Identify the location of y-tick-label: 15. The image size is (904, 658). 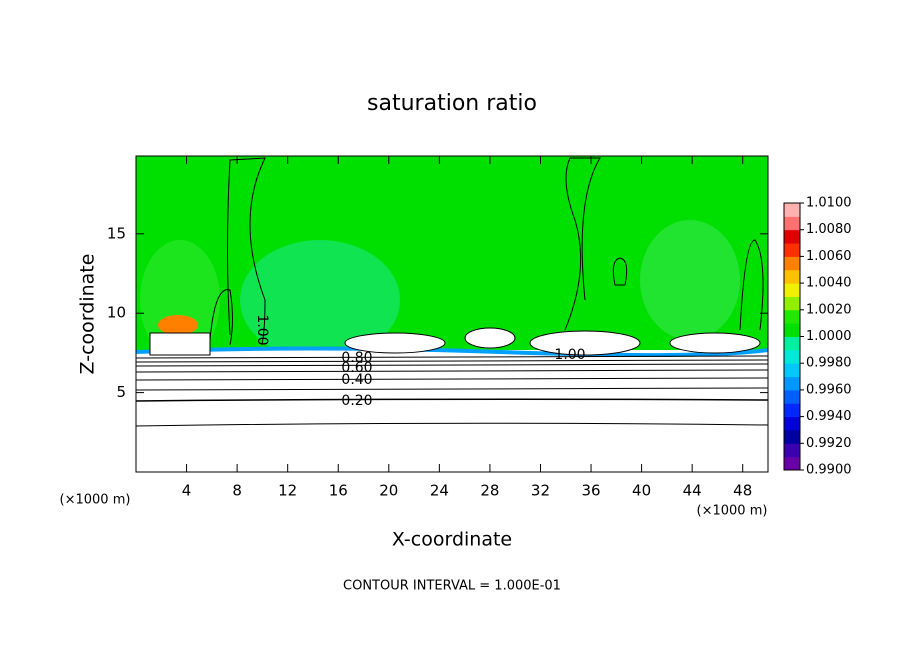
(116, 233).